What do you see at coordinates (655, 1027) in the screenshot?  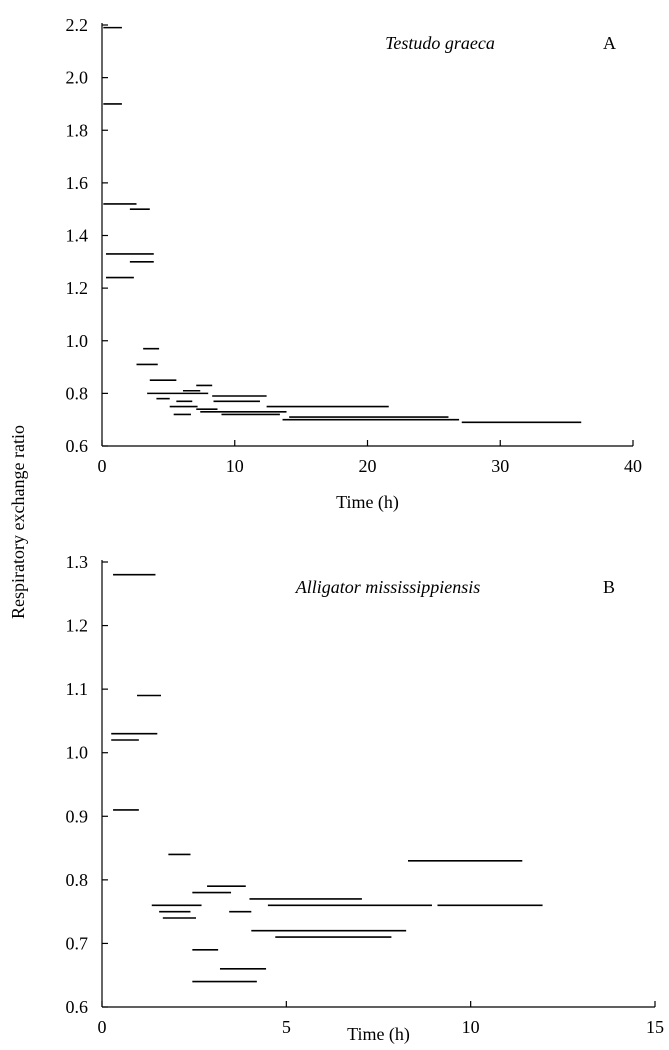 I see `x-tick-label: 15` at bounding box center [655, 1027].